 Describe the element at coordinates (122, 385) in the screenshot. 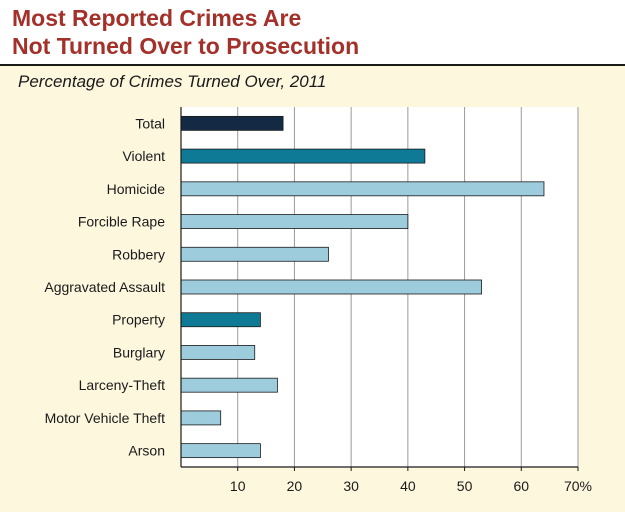

I see `category-label: Larceny-Theft` at that location.